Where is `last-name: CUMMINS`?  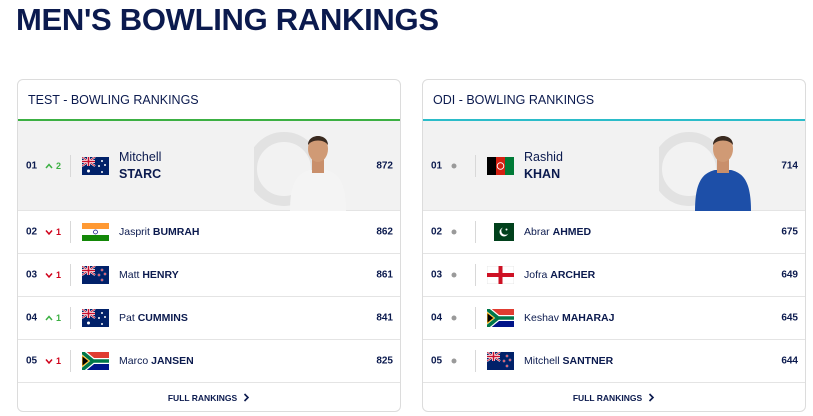
last-name: CUMMINS is located at coordinates (162, 318).